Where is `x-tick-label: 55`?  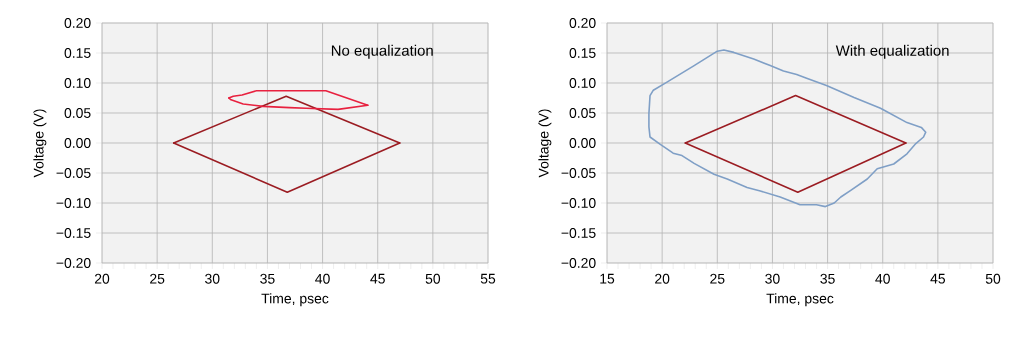
x-tick-label: 55 is located at coordinates (488, 278).